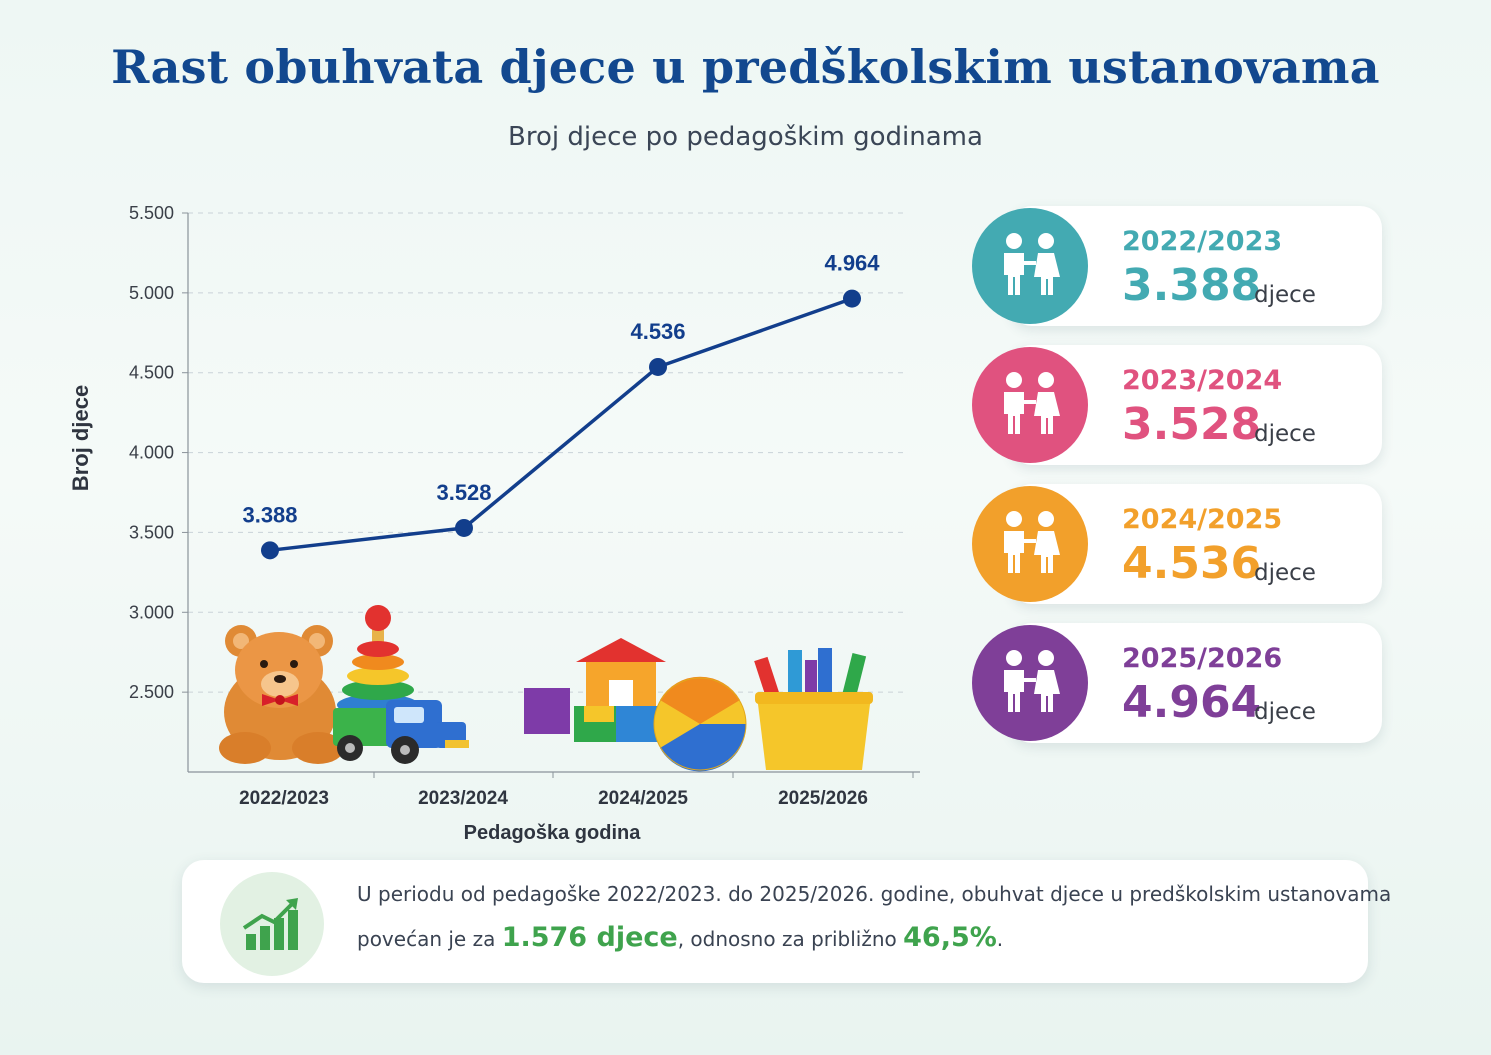 Image resolution: width=1491 pixels, height=1055 pixels. Describe the element at coordinates (272, 924) in the screenshot. I see `growth-chart-icon` at that location.